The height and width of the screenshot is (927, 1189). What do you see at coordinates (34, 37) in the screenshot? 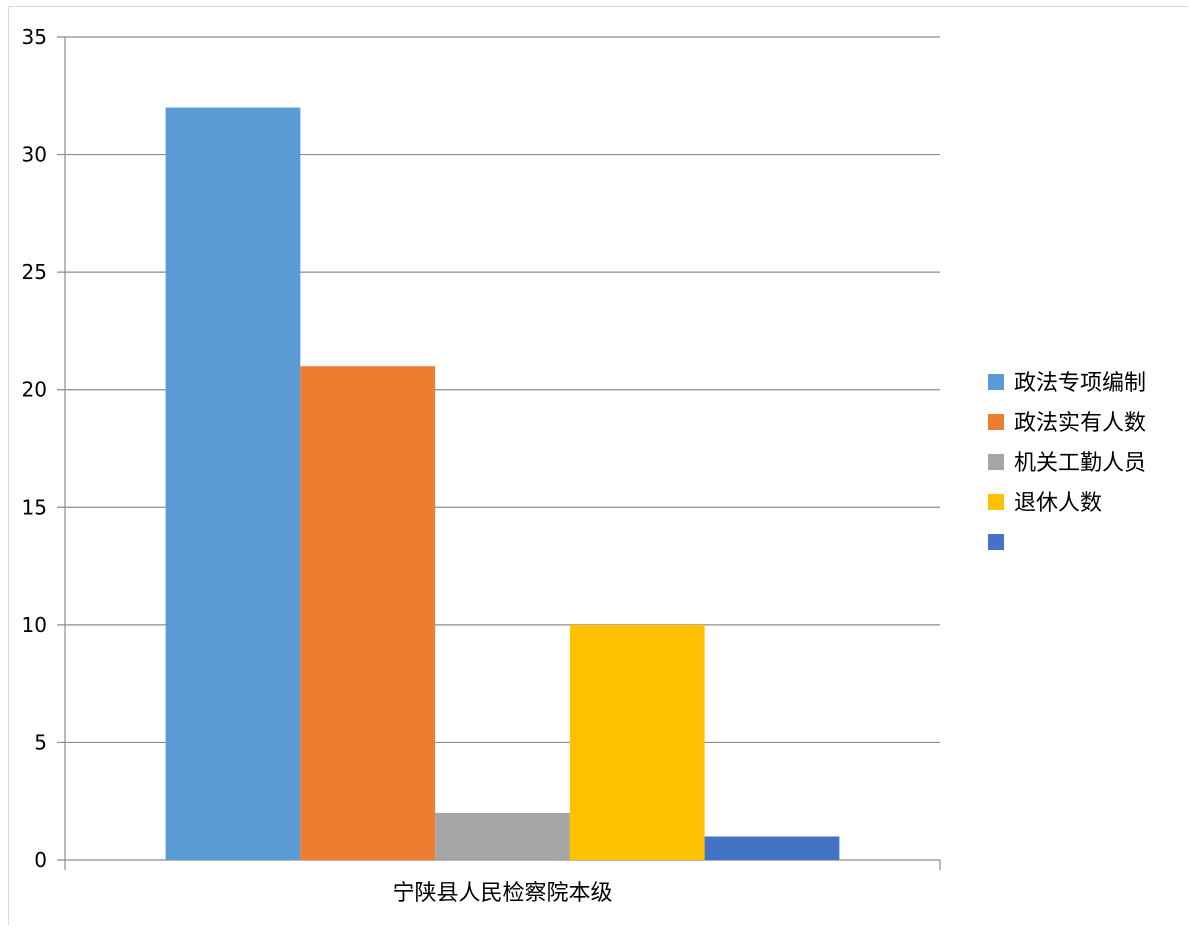
I see `y-tick-label: 35` at bounding box center [34, 37].